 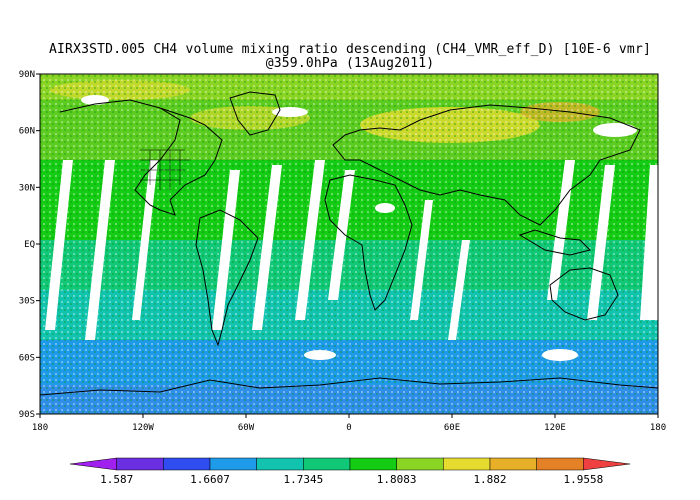 What do you see at coordinates (397, 479) in the screenshot?
I see `colorbar-tick-label: 1.8083` at bounding box center [397, 479].